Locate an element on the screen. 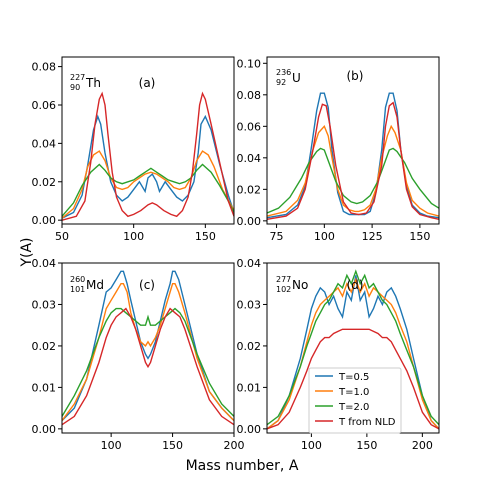 The height and width of the screenshot is (491, 491). y-axis-label: Y(A) is located at coordinates (27, 252).